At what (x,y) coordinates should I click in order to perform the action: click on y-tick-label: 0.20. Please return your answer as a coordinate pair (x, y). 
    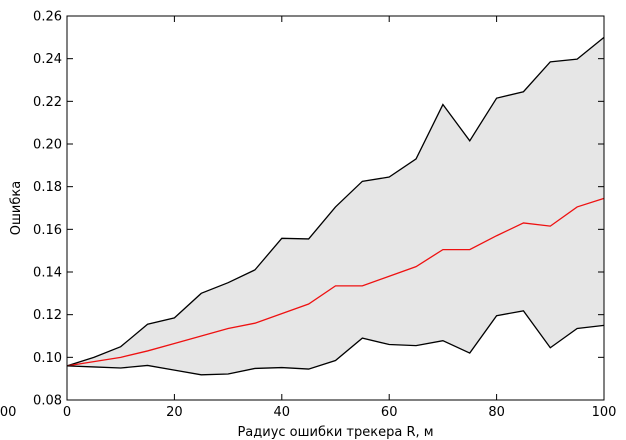
    Looking at the image, I should click on (47, 145).